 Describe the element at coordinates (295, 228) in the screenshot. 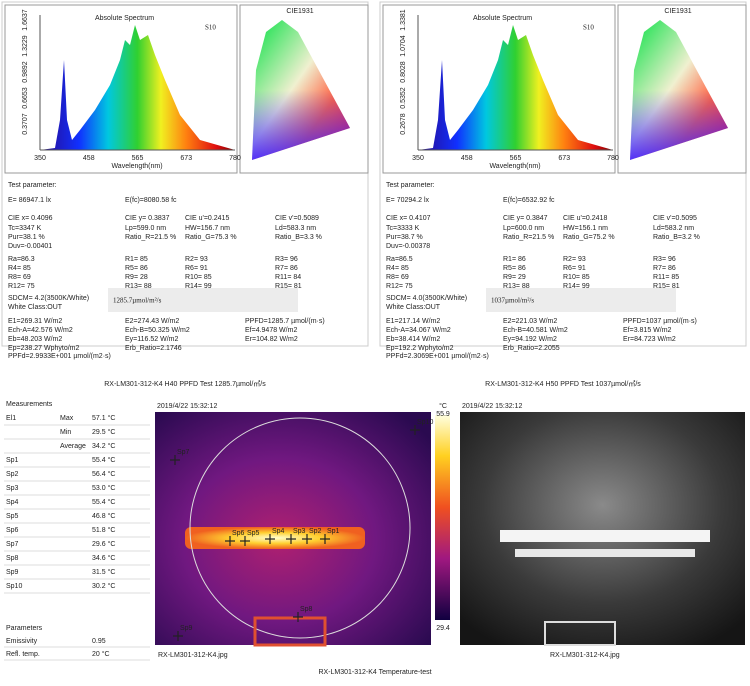

I see `parameter: Ld=583.3 nm` at that location.